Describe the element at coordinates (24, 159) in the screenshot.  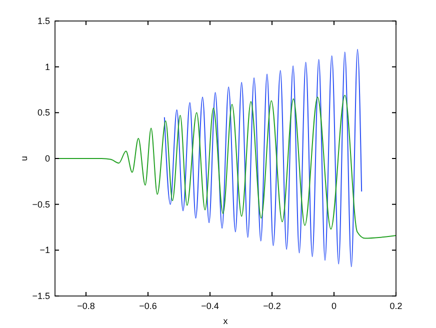
I see `y-axis-title: u` at that location.